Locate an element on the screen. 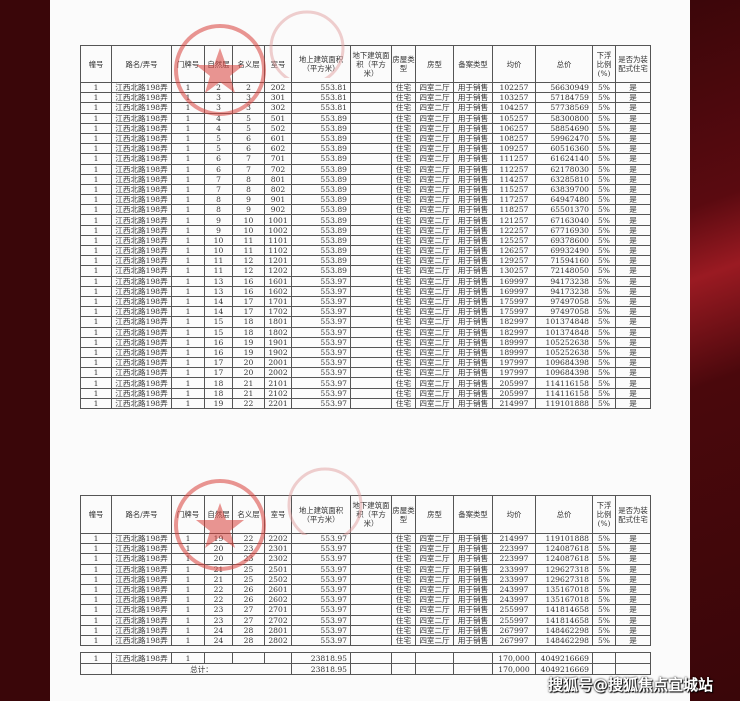 The image size is (740, 701). cell-nominal-floor: 22 is located at coordinates (248, 403).